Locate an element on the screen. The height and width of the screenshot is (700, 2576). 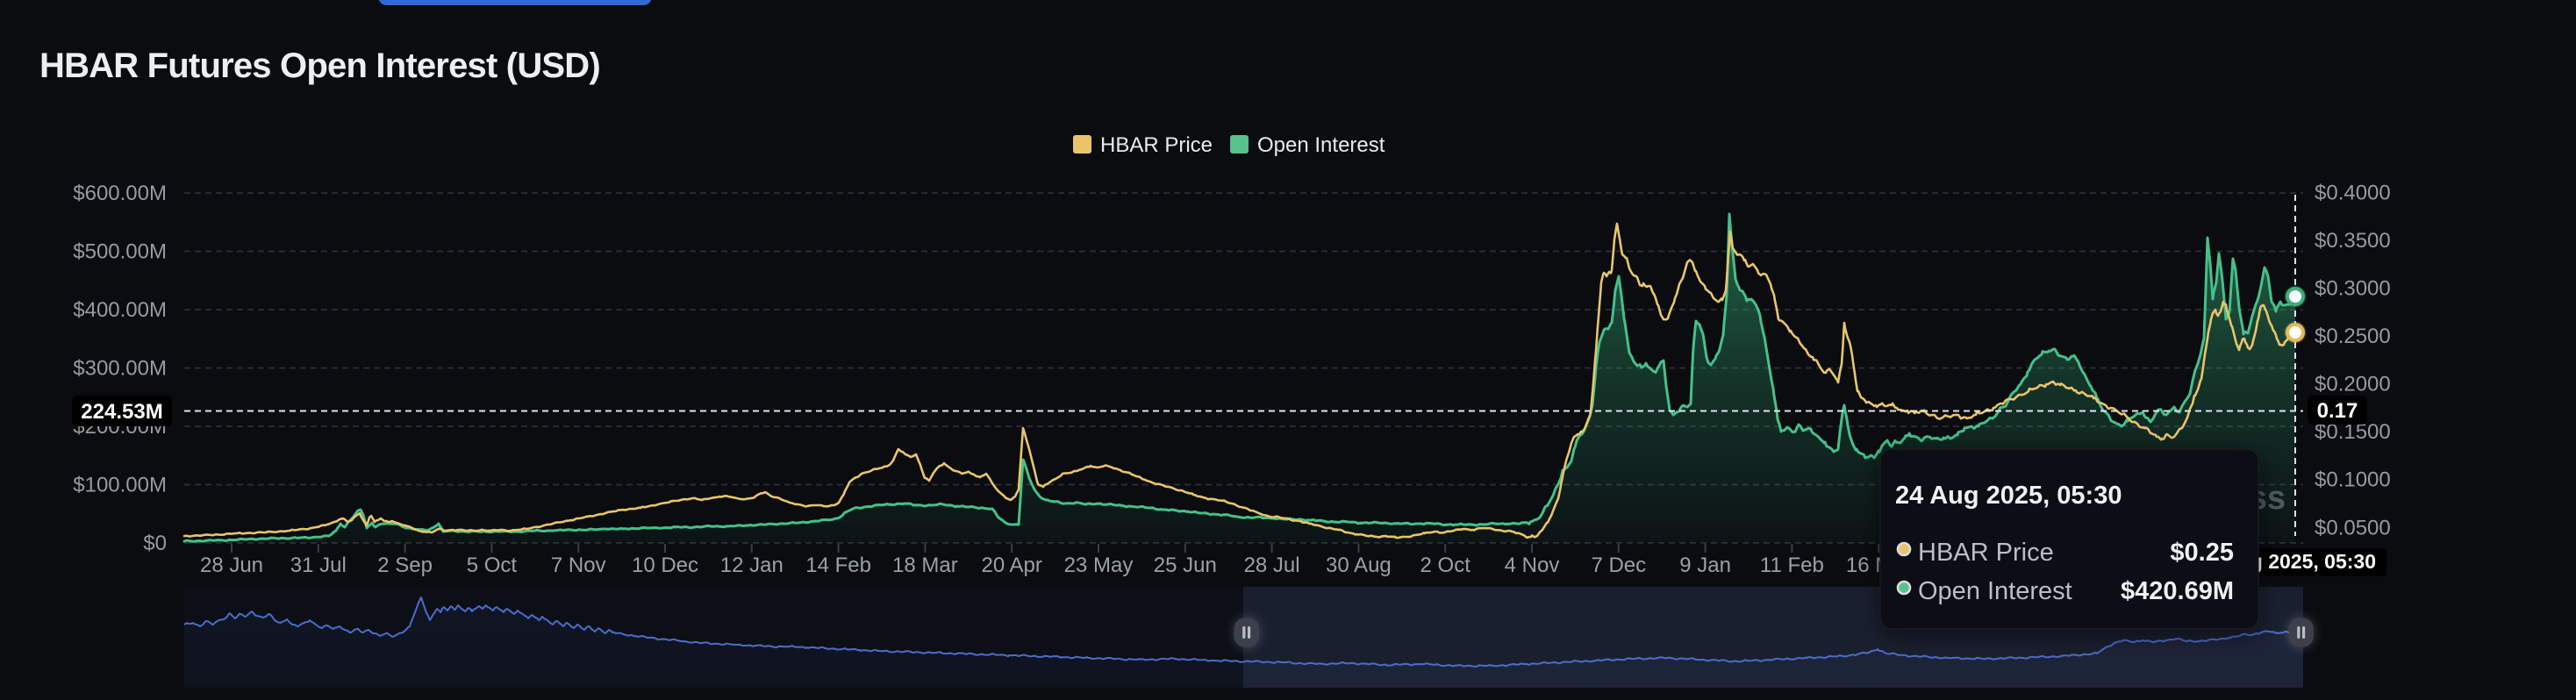
svg-text: $0.3500 is located at coordinates (2353, 241).